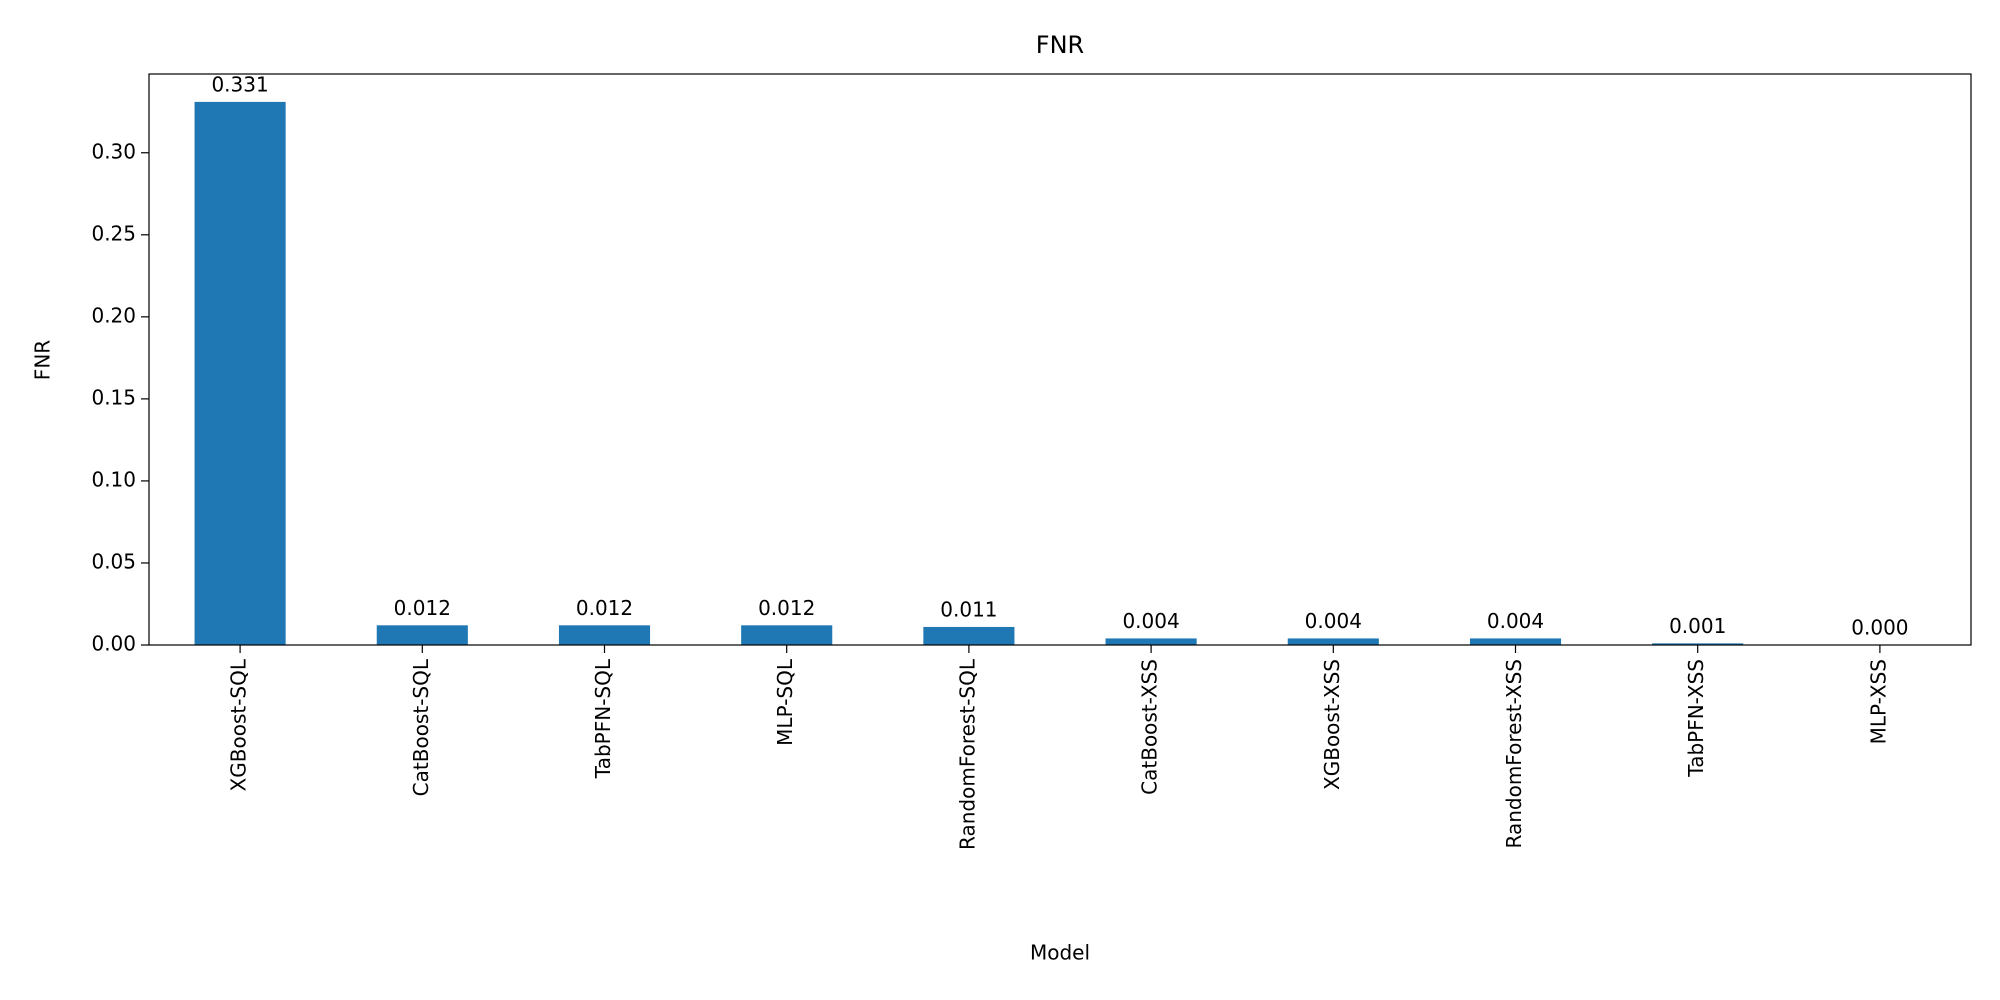 This screenshot has width=2000, height=1000. Describe the element at coordinates (1879, 628) in the screenshot. I see `value-label: 0.000` at that location.